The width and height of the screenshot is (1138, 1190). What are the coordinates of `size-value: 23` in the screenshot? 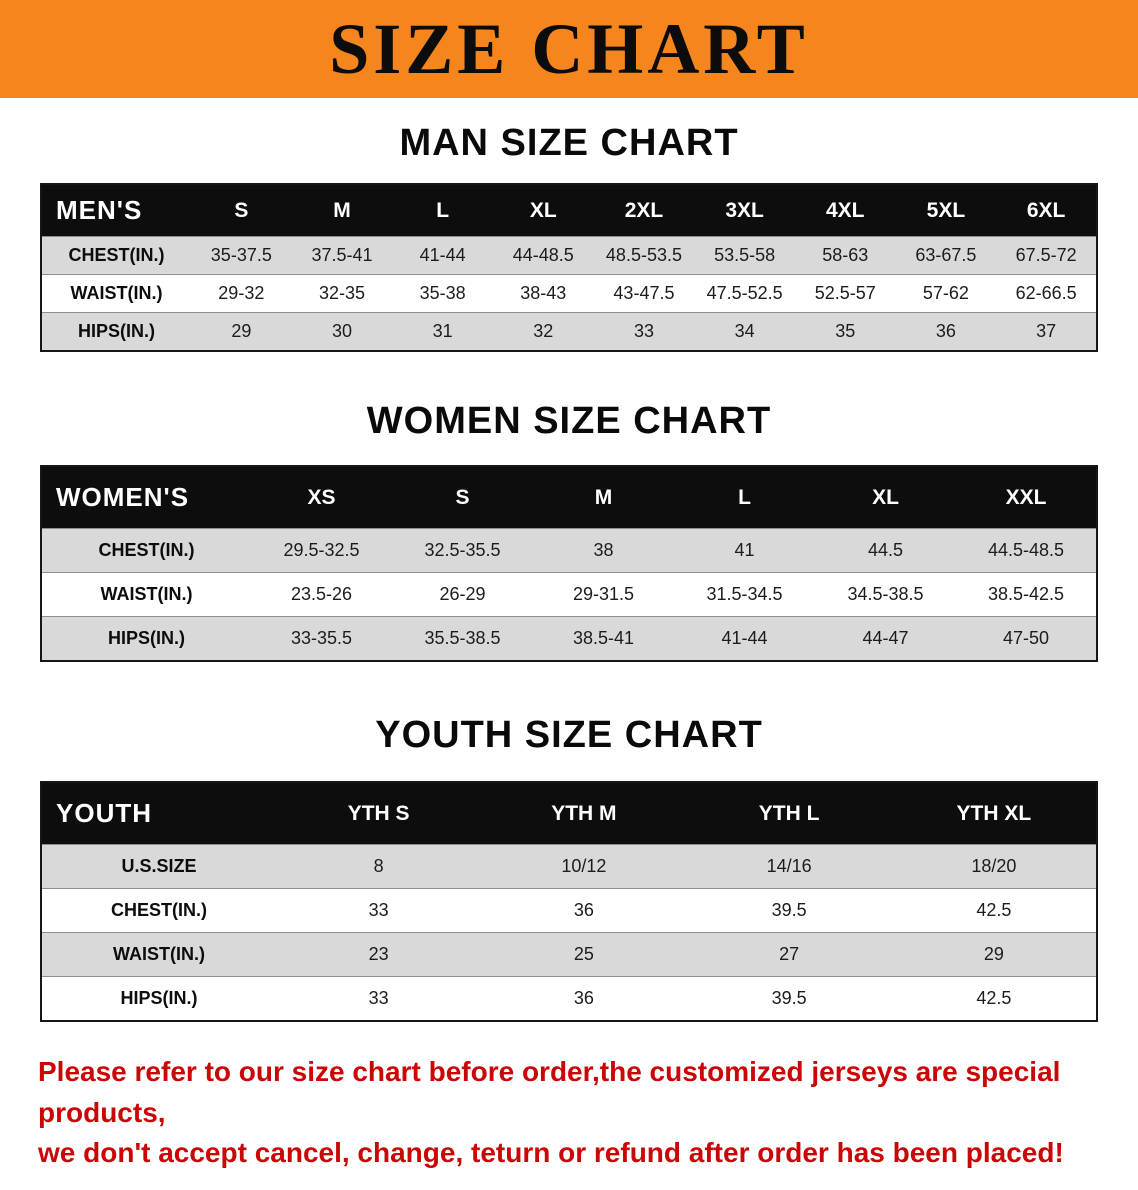 It's located at (378, 954).